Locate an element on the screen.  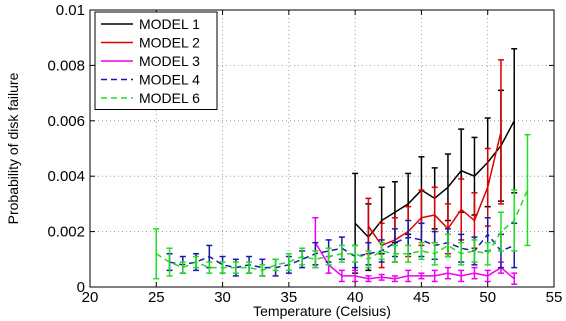
x-tick-label: 20 is located at coordinates (90, 297).